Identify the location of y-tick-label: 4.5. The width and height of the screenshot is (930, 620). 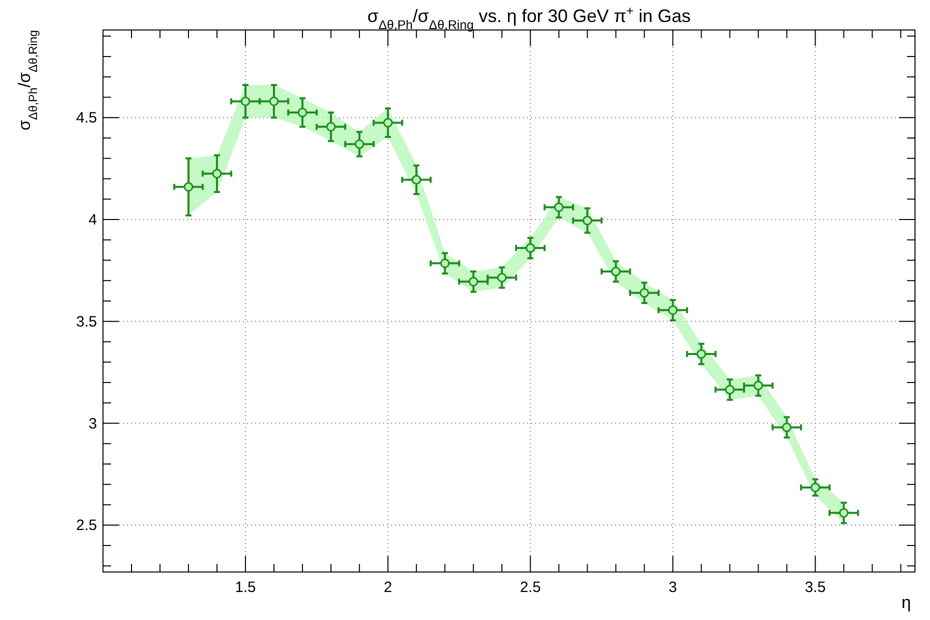
(86, 118).